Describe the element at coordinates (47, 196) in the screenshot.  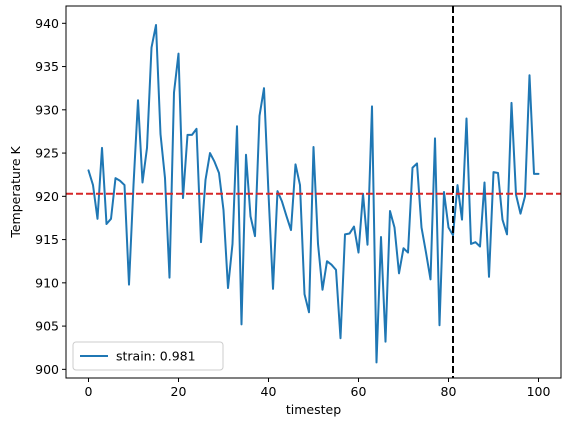
I see `y-tick-label: 920` at that location.